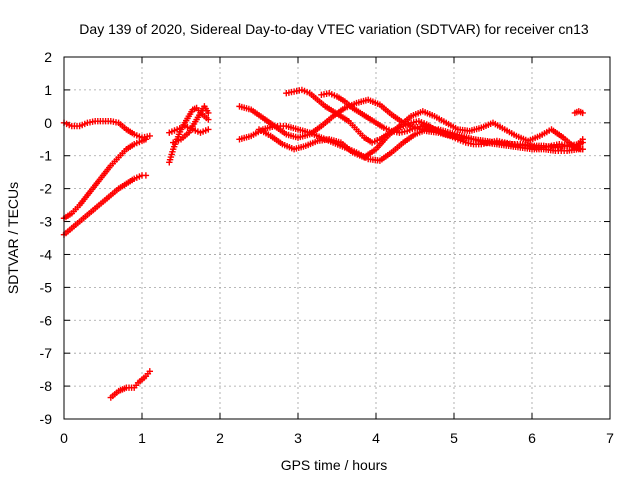 The image size is (640, 480). I want to click on series-trace-b, so click(105, 179).